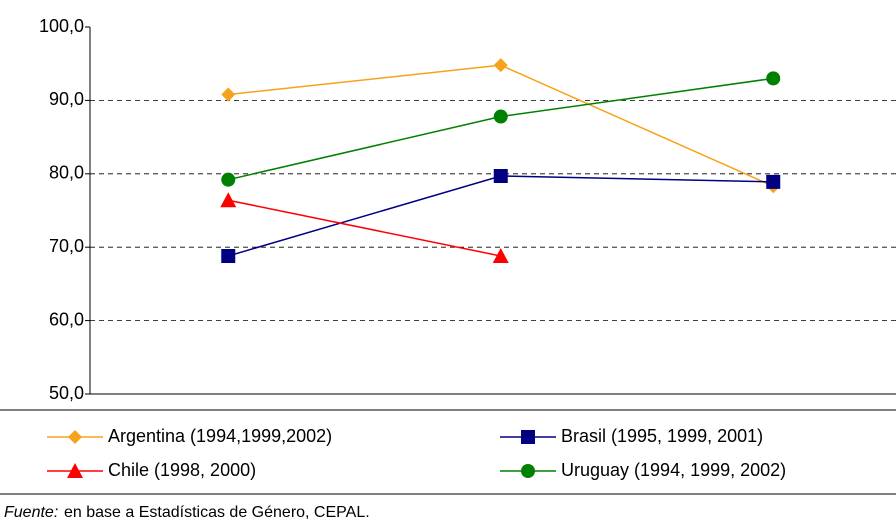 This screenshot has height=527, width=896. What do you see at coordinates (66, 319) in the screenshot?
I see `y-tick-label: 60,0` at bounding box center [66, 319].